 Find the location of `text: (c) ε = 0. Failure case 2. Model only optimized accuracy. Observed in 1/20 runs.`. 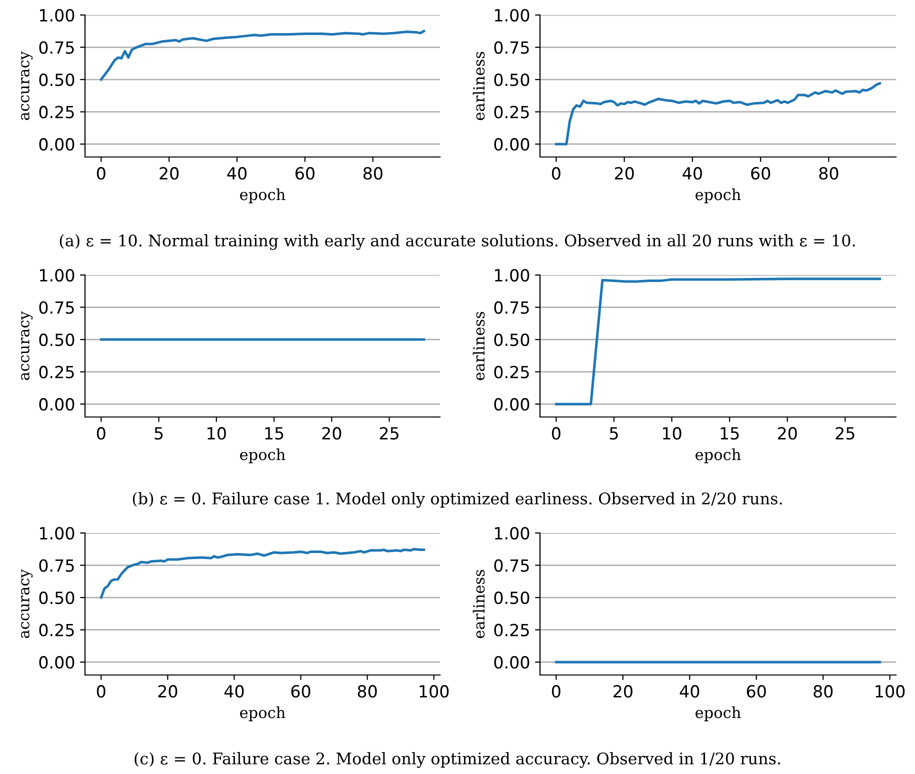

text: (c) ε = 0. Failure case 2. Model only optimized accuracy. Observed in 1/20 runs. is located at coordinates (457, 760).